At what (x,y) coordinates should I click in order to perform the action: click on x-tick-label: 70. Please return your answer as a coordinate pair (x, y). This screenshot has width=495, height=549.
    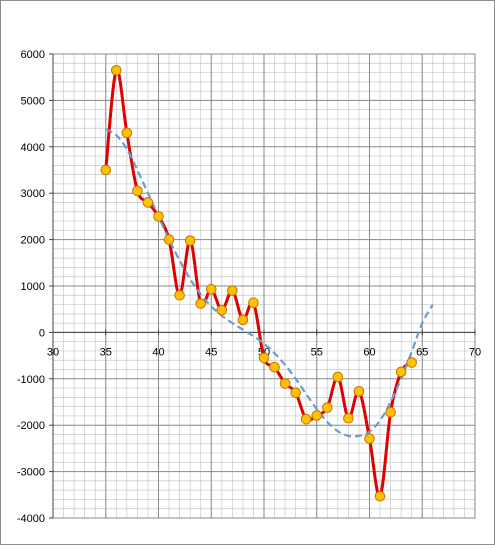
    Looking at the image, I should click on (475, 352).